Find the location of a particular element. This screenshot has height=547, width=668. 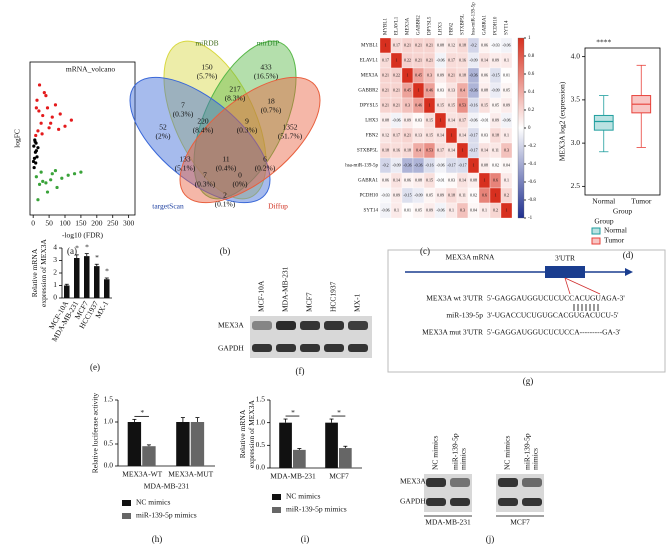

x-axis-label: -log10 (FDR) is located at coordinates (83, 235).